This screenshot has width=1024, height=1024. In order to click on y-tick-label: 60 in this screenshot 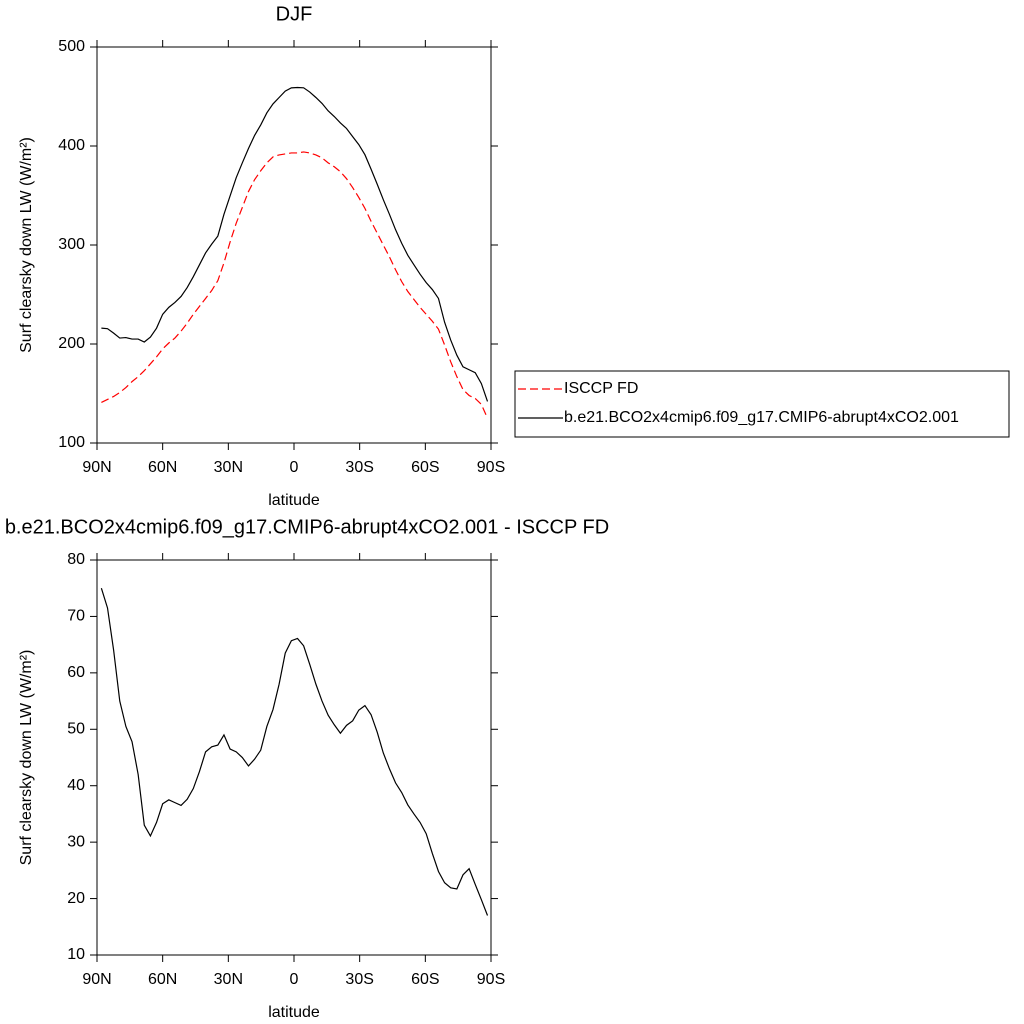, I will do `click(76, 672)`.